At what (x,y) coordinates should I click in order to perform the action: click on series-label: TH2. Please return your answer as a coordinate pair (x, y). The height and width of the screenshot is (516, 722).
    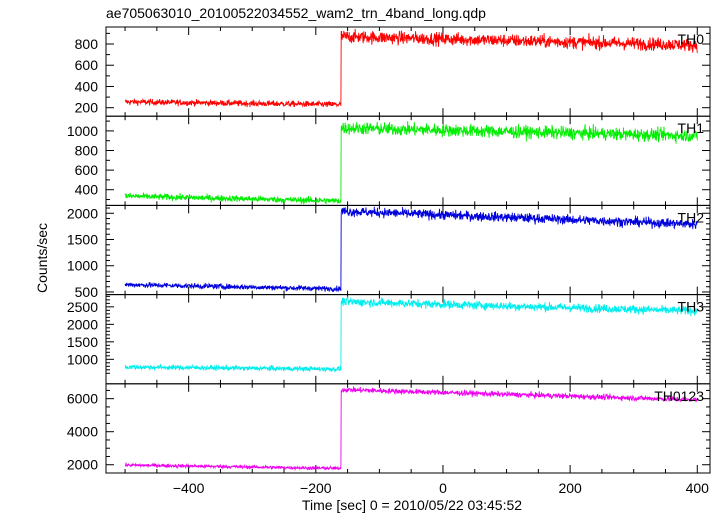
    Looking at the image, I should click on (691, 217).